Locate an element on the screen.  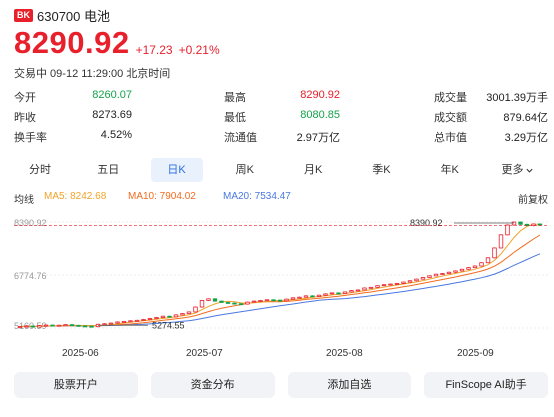
tab-monthly-k: 月K is located at coordinates (313, 170).